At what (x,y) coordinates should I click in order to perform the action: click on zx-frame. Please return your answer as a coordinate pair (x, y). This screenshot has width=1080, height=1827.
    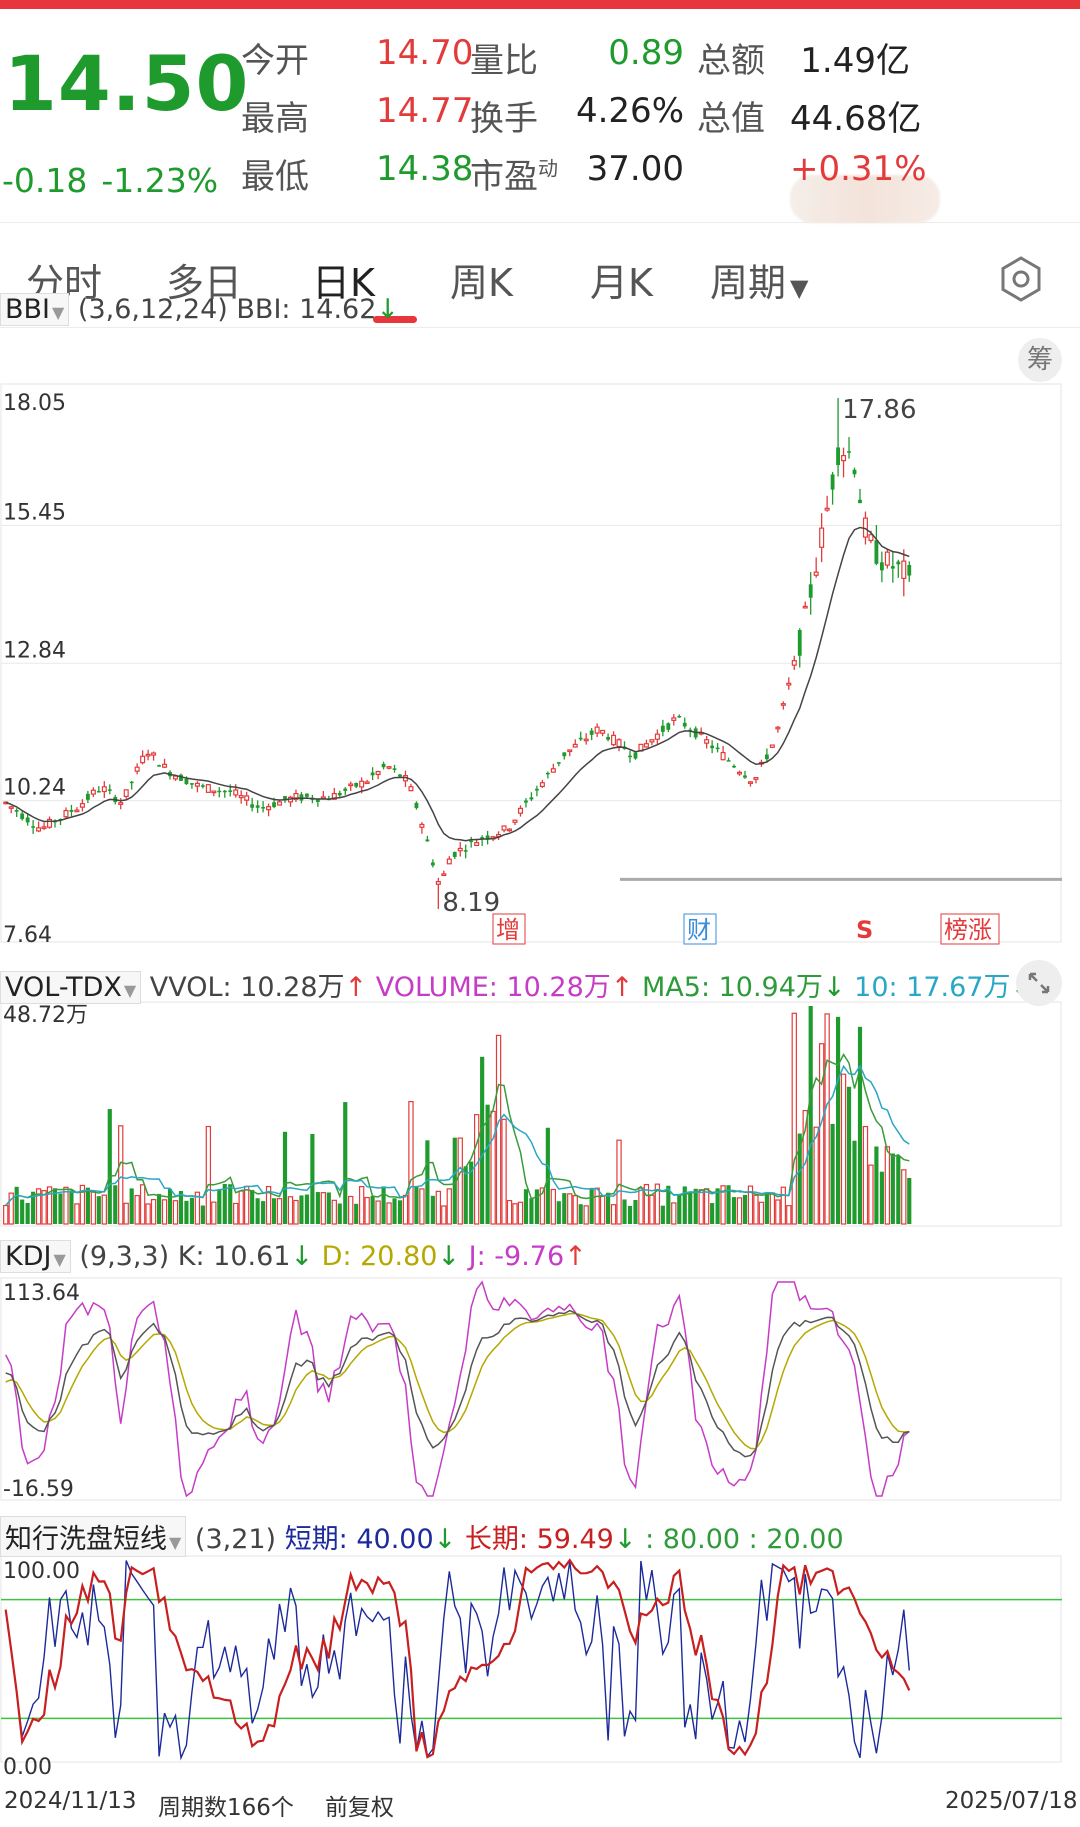
    Looking at the image, I should click on (531, 1659).